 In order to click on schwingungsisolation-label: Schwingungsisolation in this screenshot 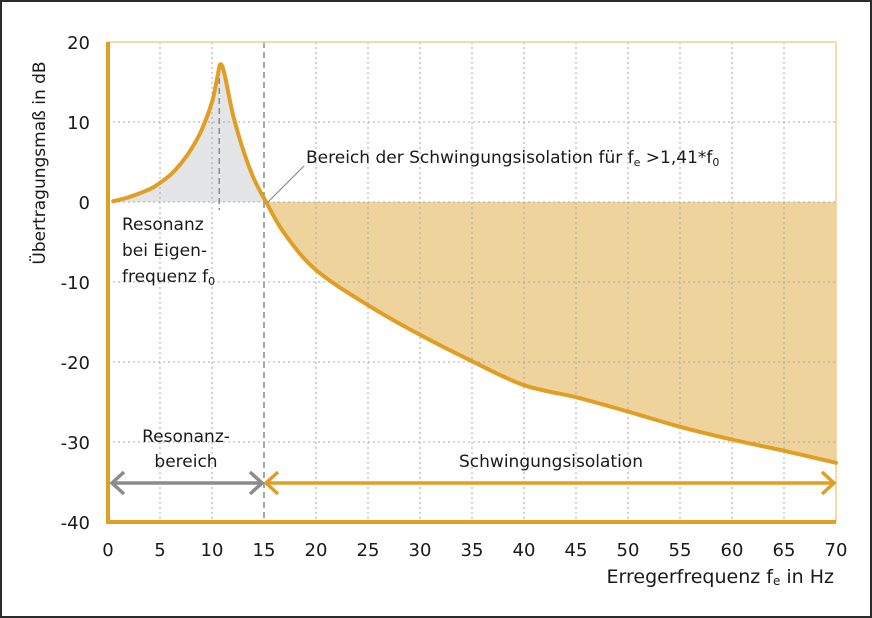, I will do `click(551, 462)`.